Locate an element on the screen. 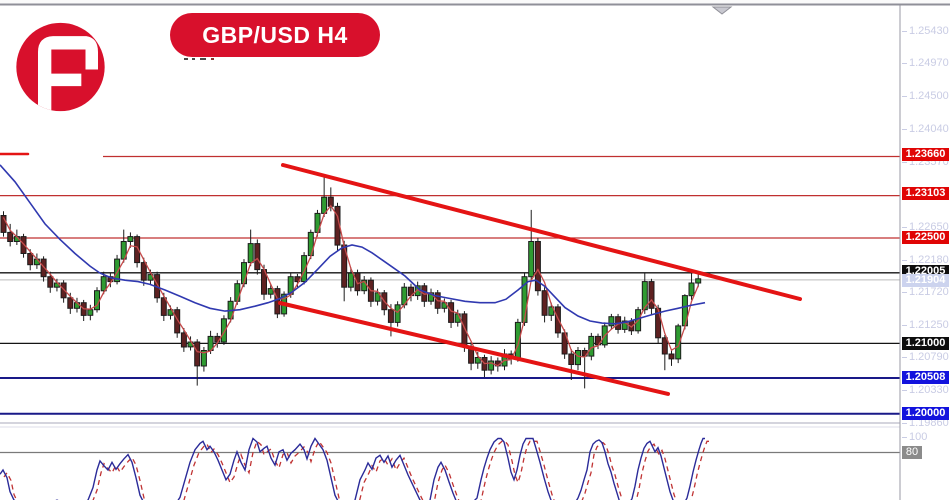 The height and width of the screenshot is (500, 950). logo-letter-f is located at coordinates (68, 74).